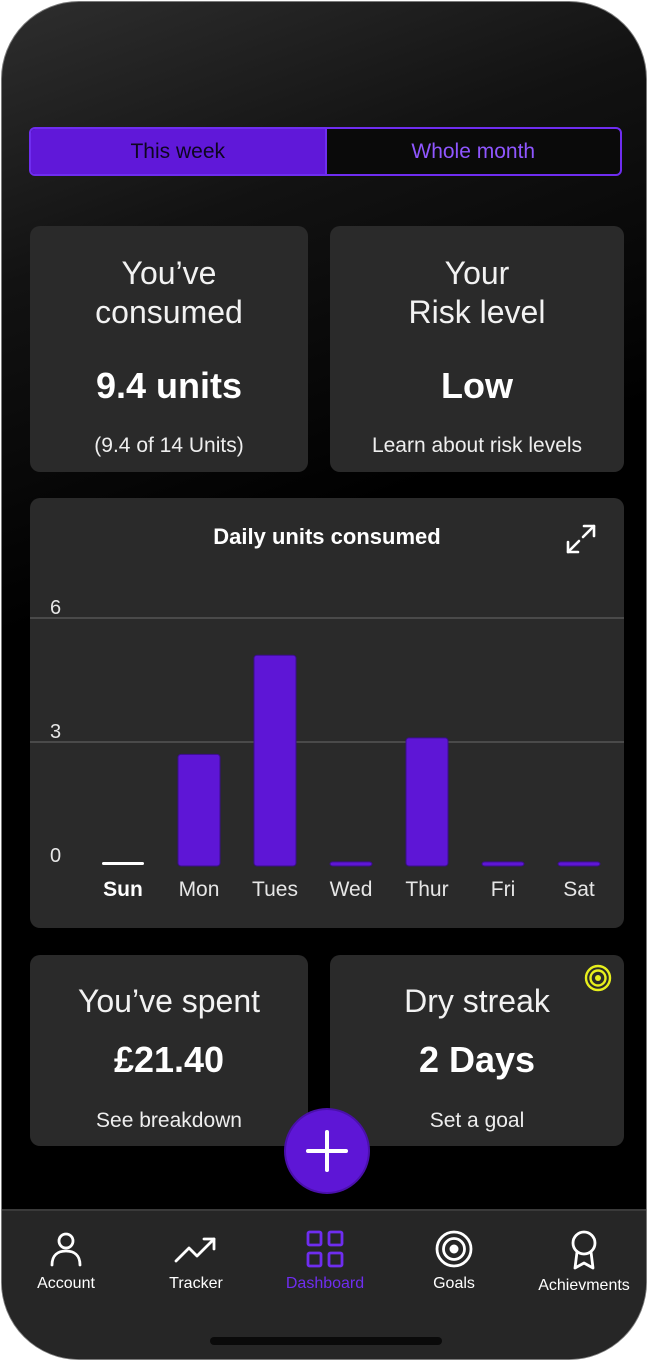  I want to click on period-toggle: This week Whole month, so click(325, 151).